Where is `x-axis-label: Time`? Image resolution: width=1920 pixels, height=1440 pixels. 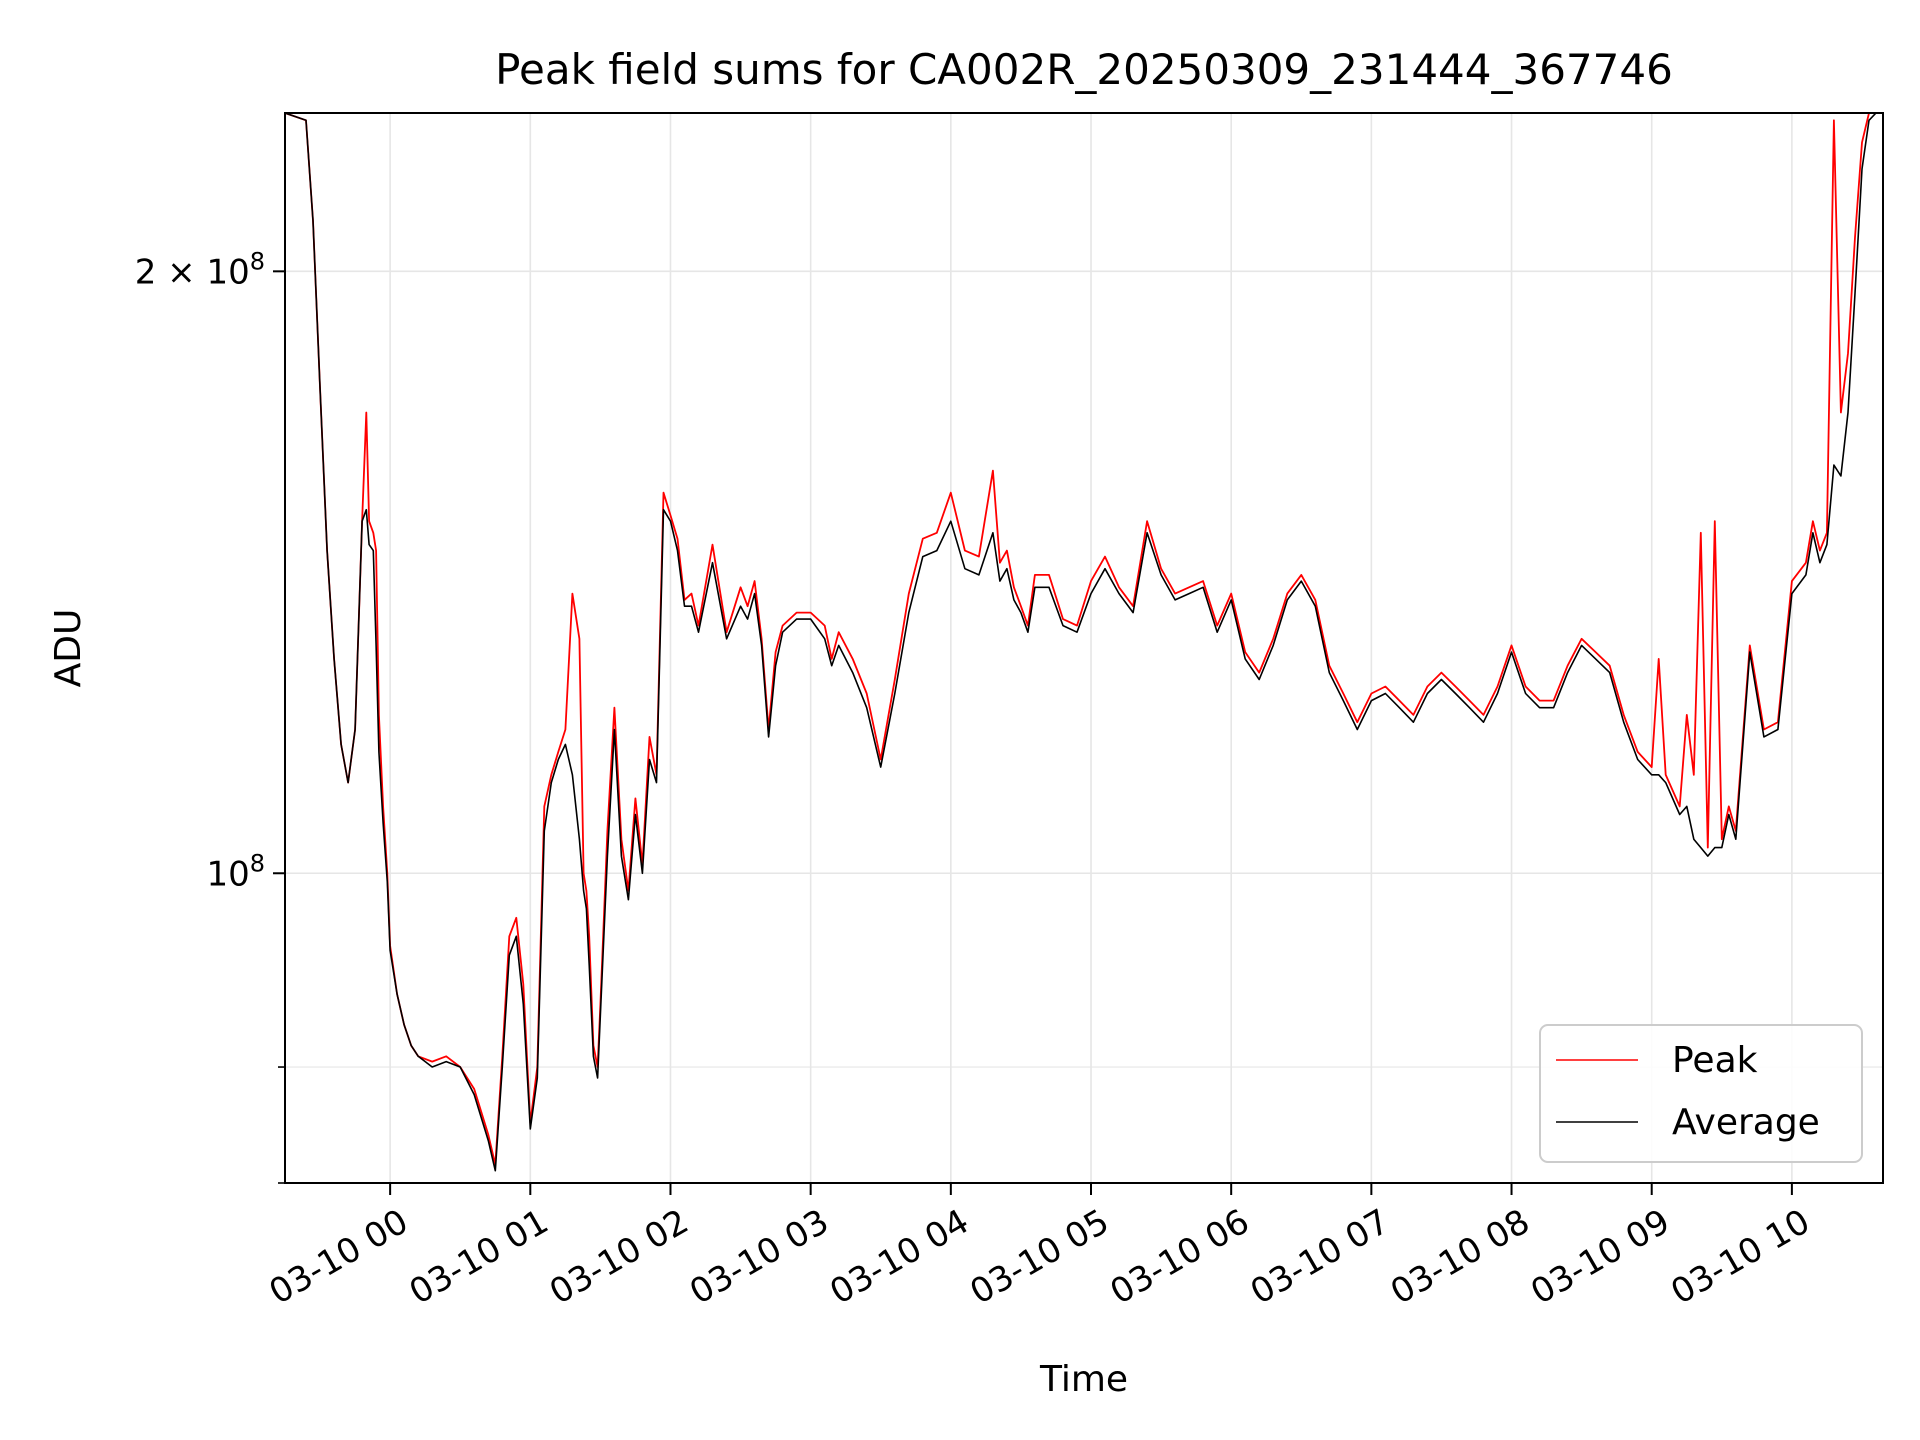 x-axis-label: Time is located at coordinates (1083, 1379).